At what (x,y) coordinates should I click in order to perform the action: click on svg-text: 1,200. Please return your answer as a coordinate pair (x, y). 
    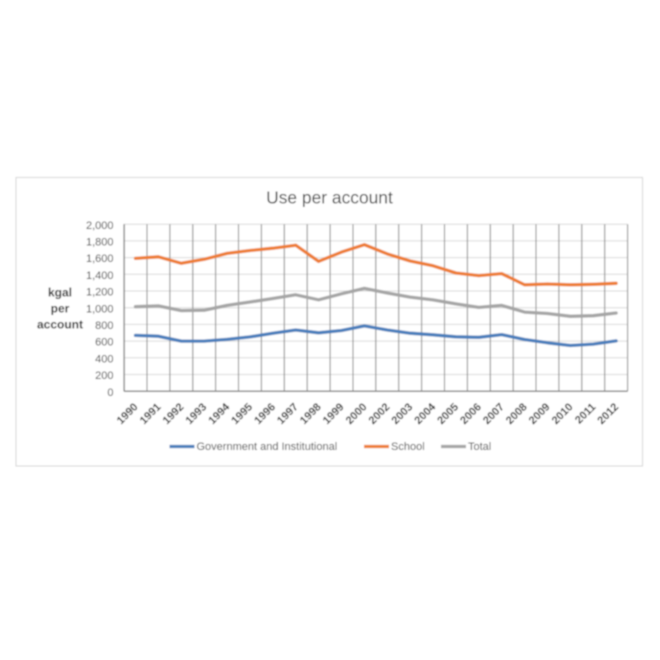
    Looking at the image, I should click on (100, 293).